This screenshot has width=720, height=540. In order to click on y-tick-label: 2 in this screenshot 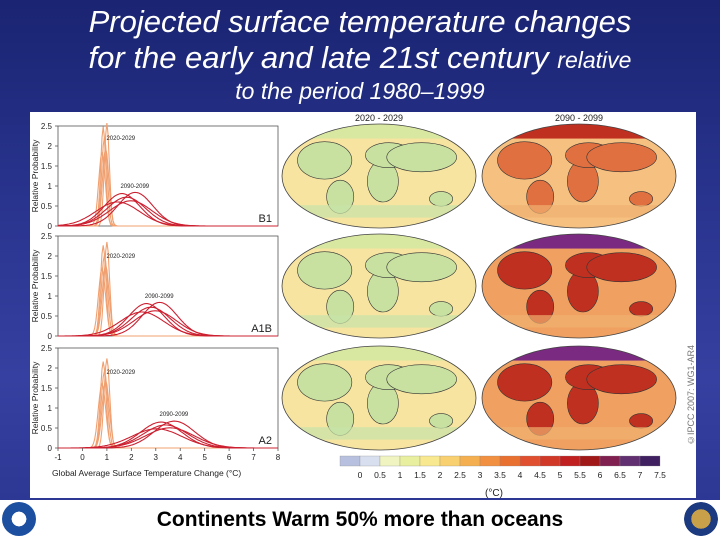, I will do `click(50, 368)`.